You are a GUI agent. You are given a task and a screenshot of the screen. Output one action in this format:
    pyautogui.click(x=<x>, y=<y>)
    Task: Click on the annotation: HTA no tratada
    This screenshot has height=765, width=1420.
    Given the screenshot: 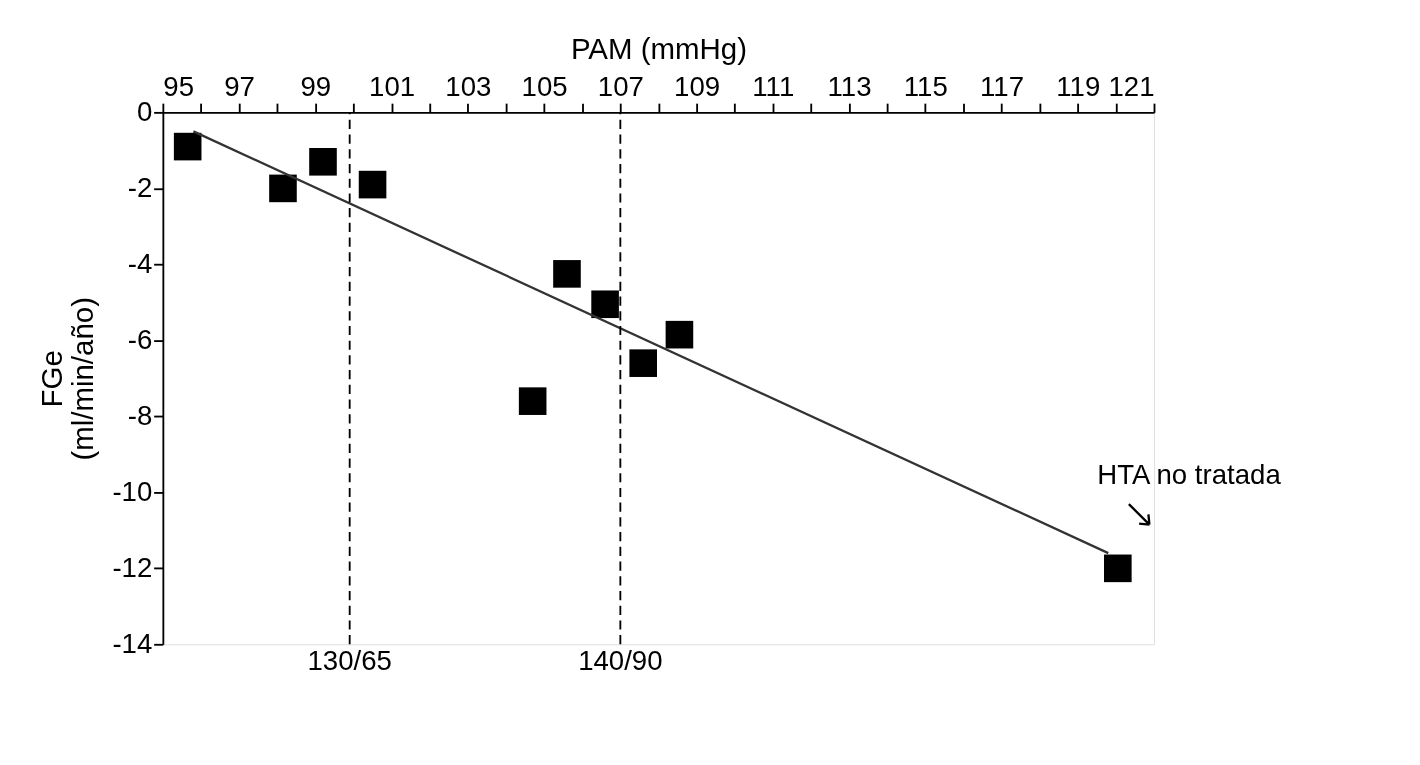 What is the action you would take?
    pyautogui.click(x=1189, y=475)
    